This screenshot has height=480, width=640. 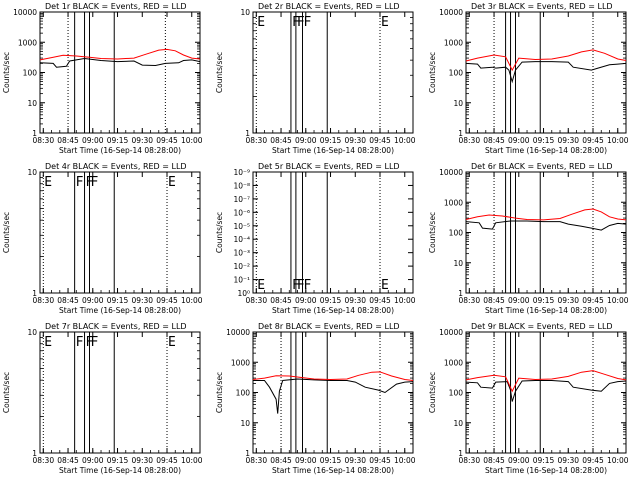 What do you see at coordinates (241, 185) in the screenshot?
I see `y-tick-label: 10⁻⁸` at bounding box center [241, 185].